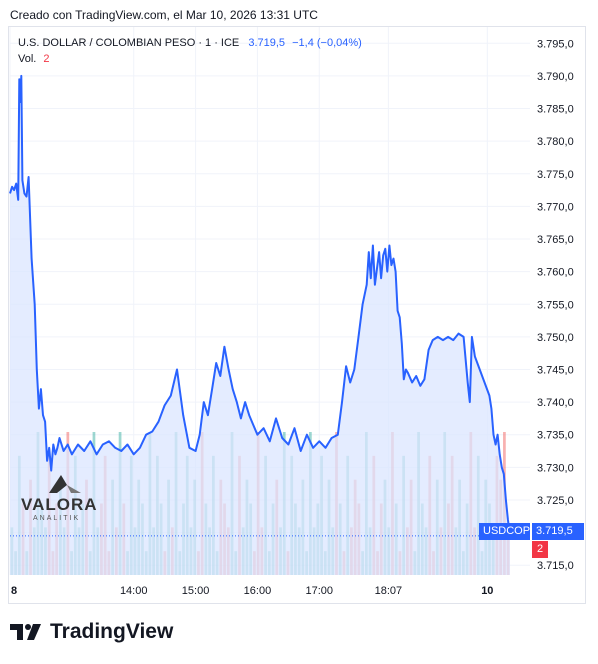  What do you see at coordinates (134, 591) in the screenshot?
I see `x-tick-label: 14:00` at bounding box center [134, 591].